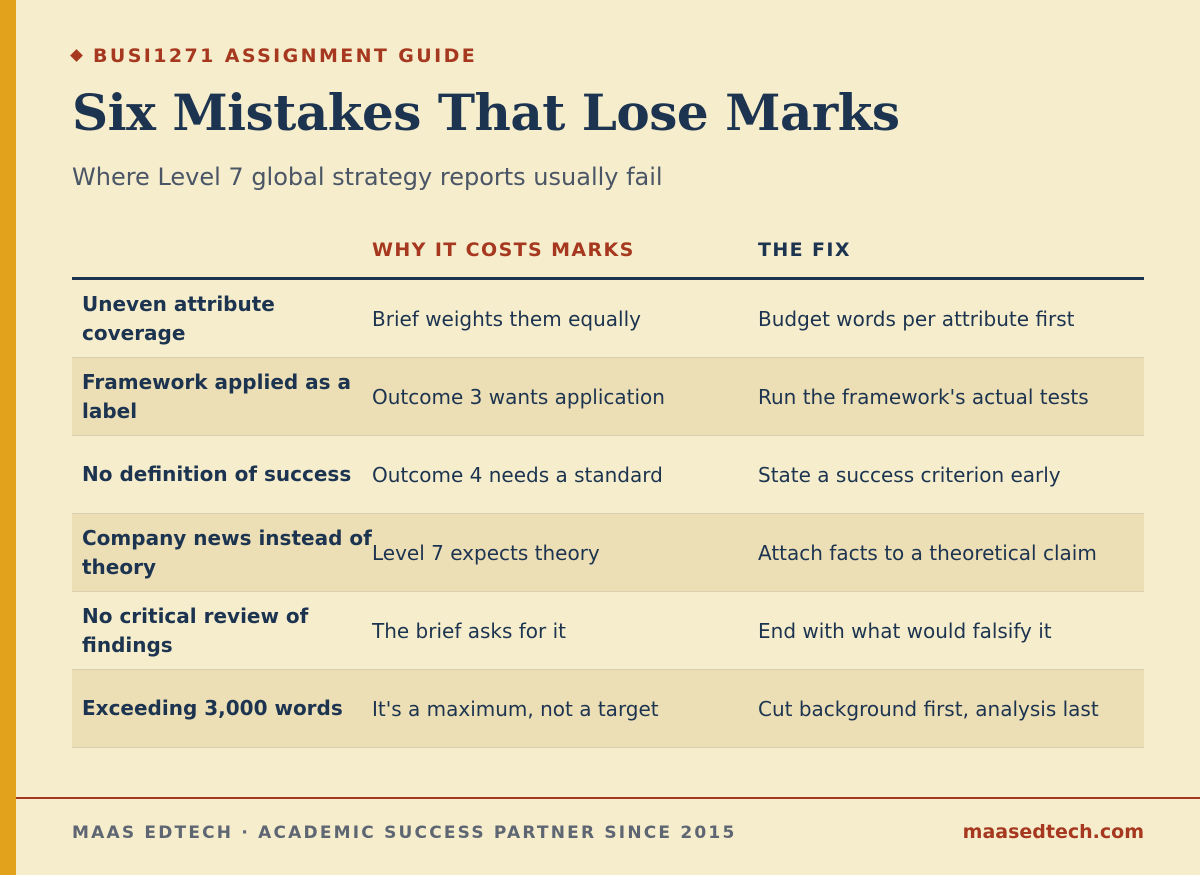 The height and width of the screenshot is (875, 1200). What do you see at coordinates (503, 249) in the screenshot?
I see `column-header-why: WHY IT COSTS MARKS` at bounding box center [503, 249].